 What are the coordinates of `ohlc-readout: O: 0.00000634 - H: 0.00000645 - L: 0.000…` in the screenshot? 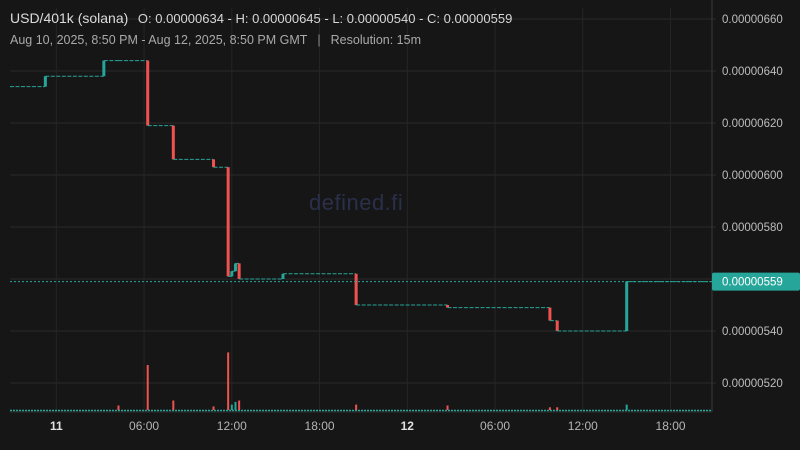 It's located at (325, 18).